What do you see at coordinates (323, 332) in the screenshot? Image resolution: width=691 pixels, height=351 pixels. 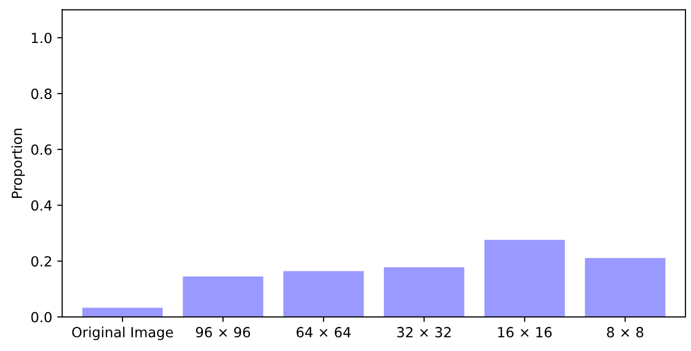 I see `x-tick-label: 64 × 64` at bounding box center [323, 332].